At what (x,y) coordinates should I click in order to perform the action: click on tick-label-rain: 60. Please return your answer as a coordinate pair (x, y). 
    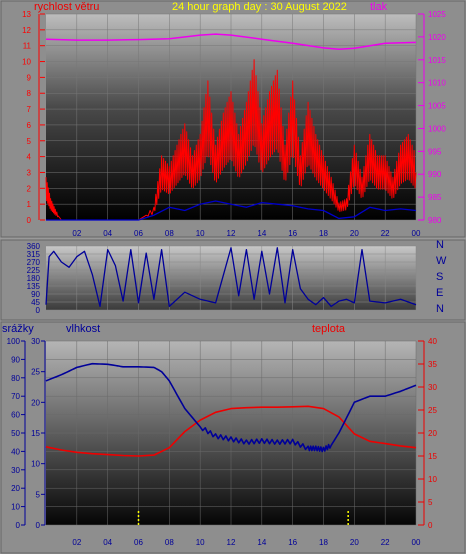
    Looking at the image, I should click on (15, 415).